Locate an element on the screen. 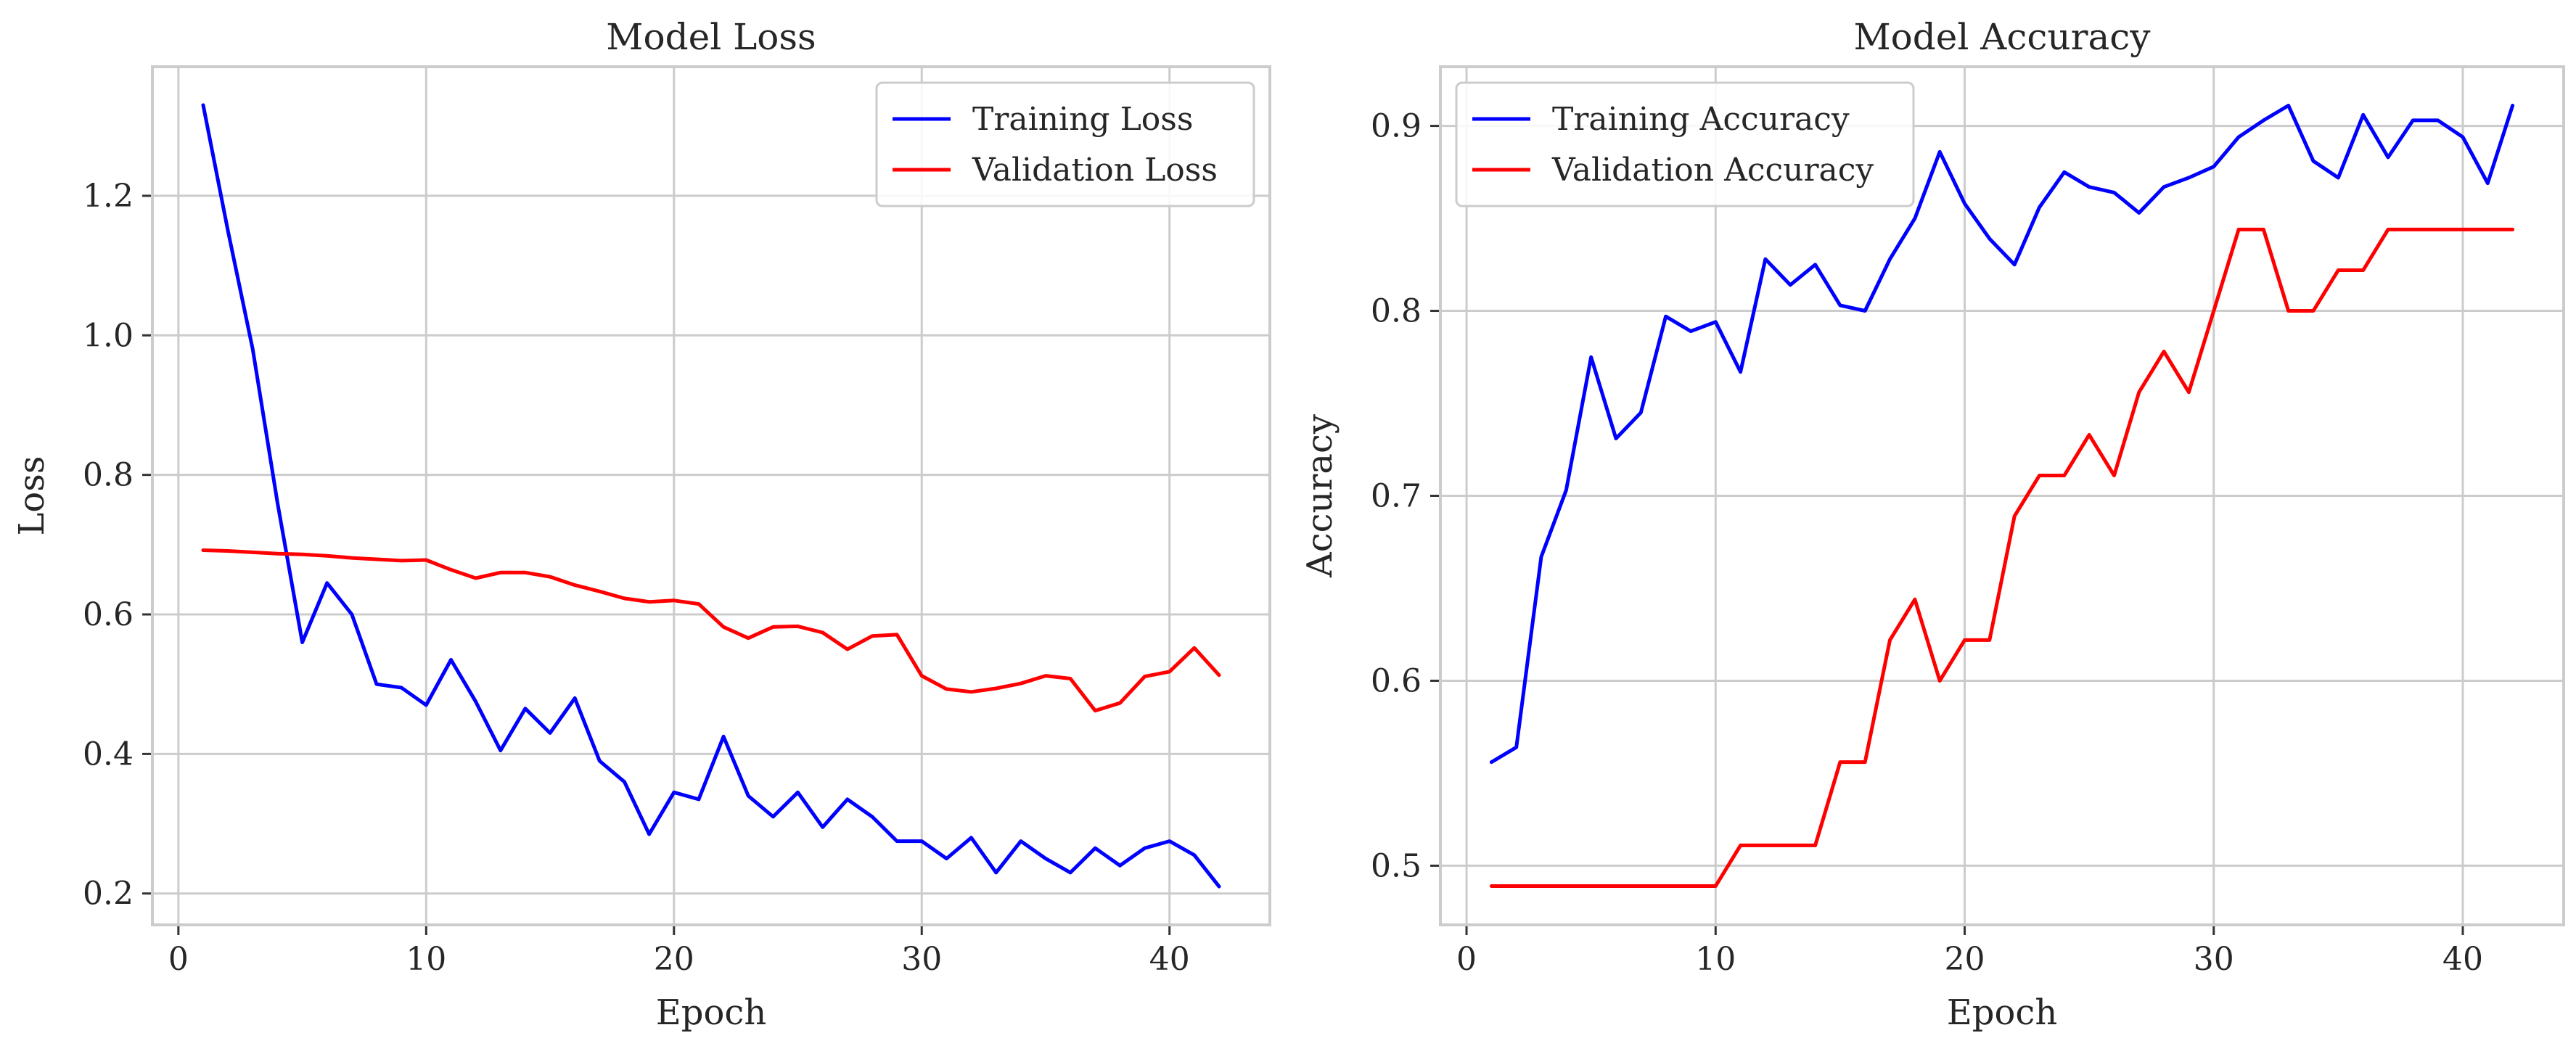  legend-label: Validation Accuracy is located at coordinates (1712, 171).